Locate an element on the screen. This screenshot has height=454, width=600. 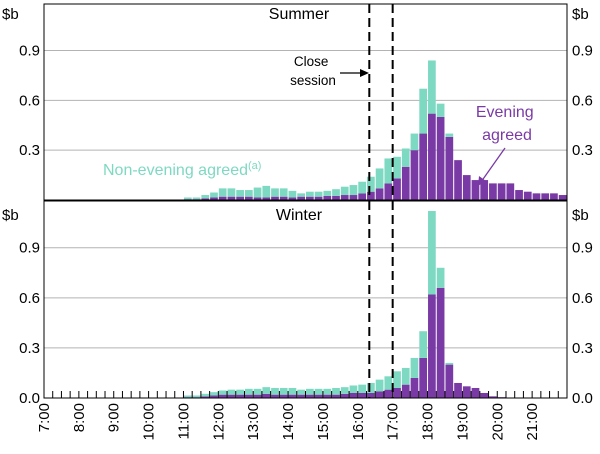
y-tick-label-left: 0.3 is located at coordinates (29, 150).